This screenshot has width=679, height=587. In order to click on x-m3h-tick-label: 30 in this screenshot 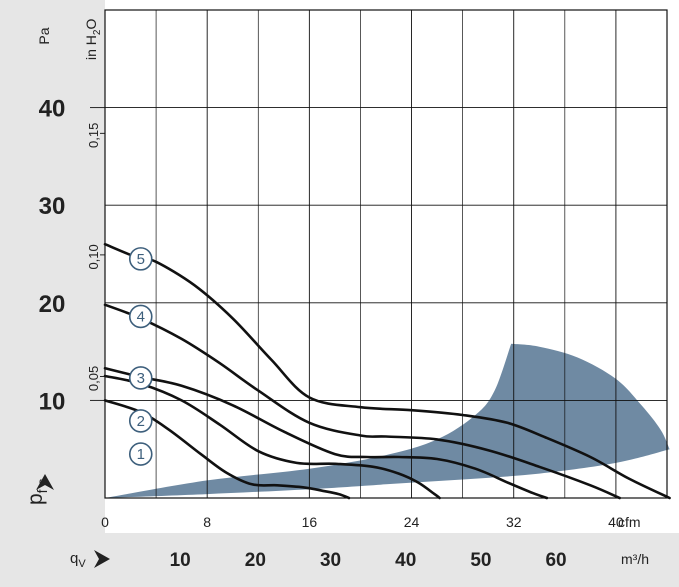, I will do `click(330, 560)`.